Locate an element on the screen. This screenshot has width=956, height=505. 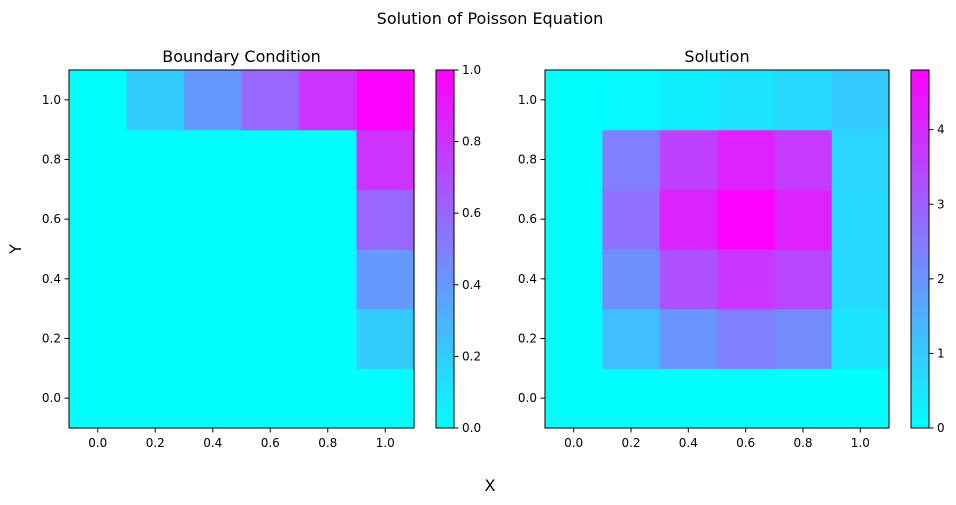
colorbar-tick-label: 2 is located at coordinates (941, 279).